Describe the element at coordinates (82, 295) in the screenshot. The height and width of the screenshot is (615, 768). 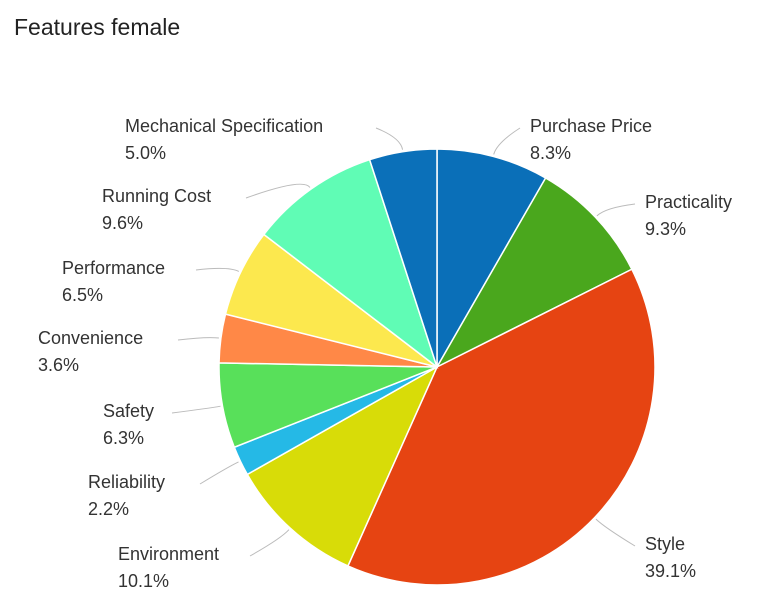
I see `slice-label-value: 6.5%` at that location.